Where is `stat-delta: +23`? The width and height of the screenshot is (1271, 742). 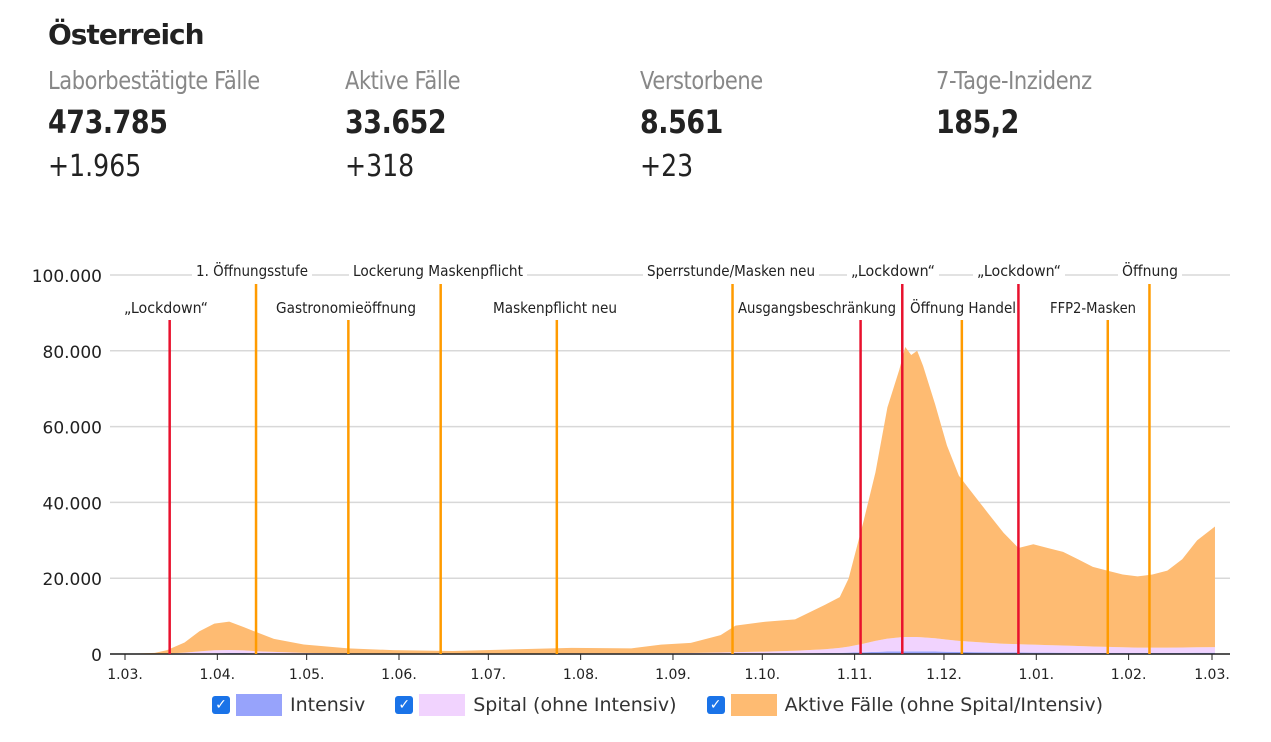
stat-delta: +23 is located at coordinates (667, 166).